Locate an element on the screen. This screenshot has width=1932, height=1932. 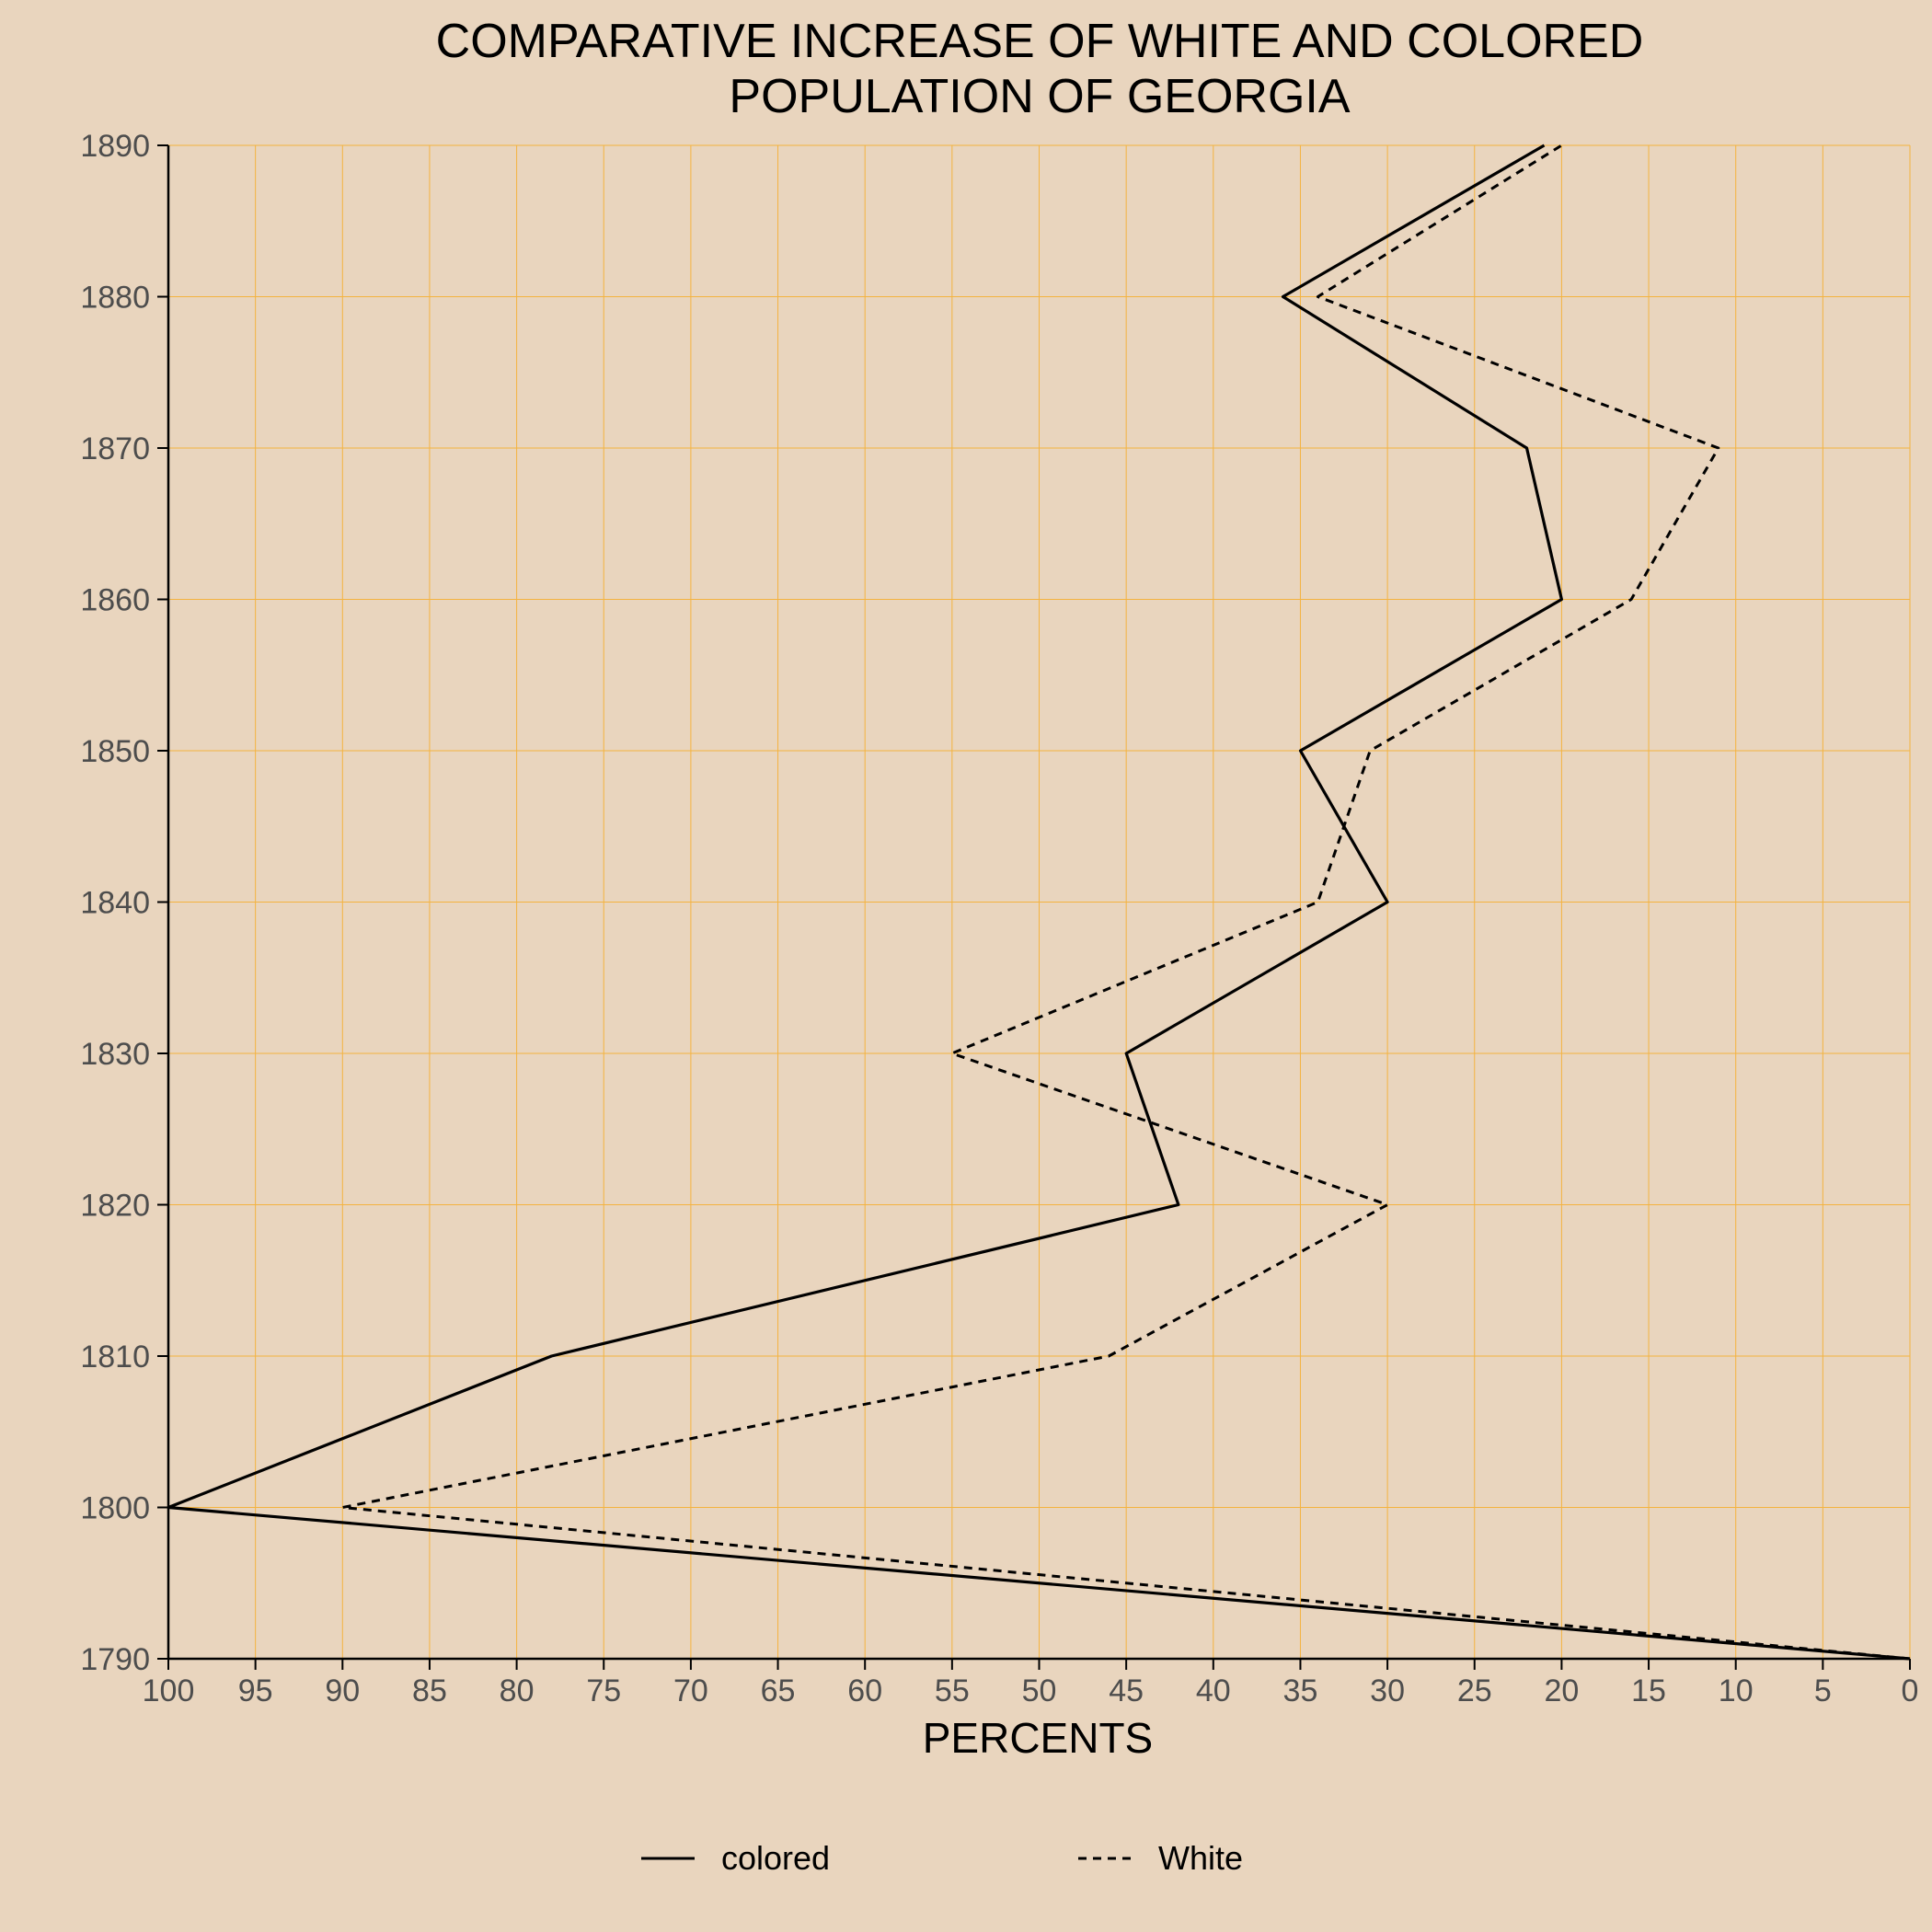
y-tick-label: 1890 is located at coordinates (115, 146).